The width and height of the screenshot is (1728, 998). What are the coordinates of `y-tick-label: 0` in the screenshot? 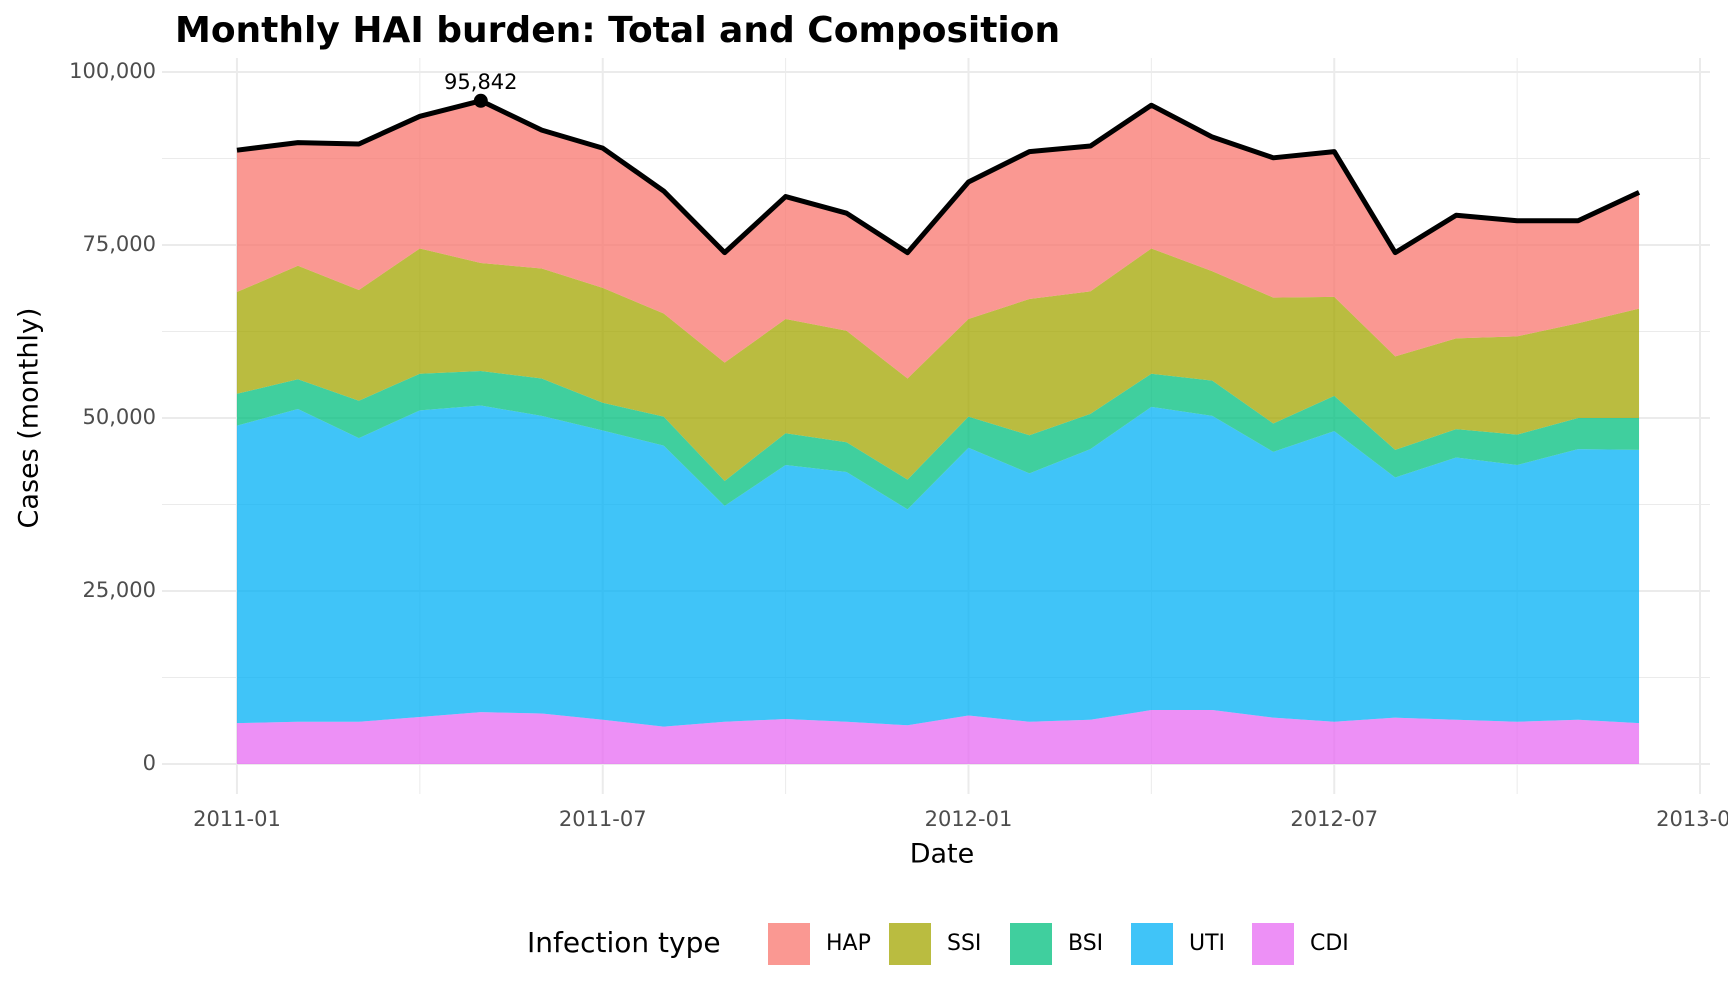 It's located at (149, 763).